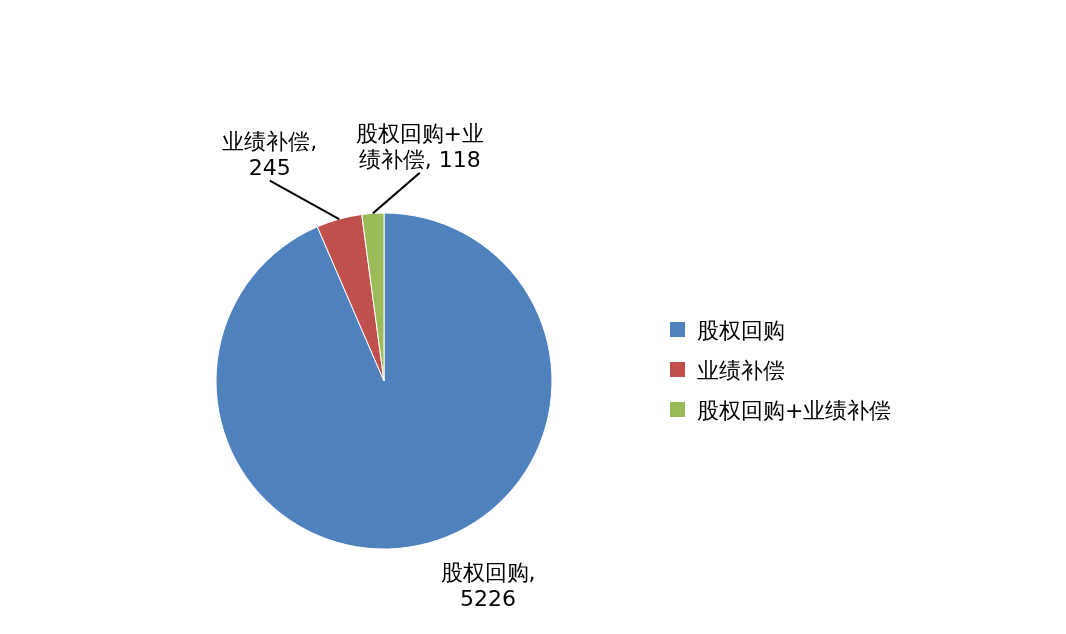  I want to click on legend-label: 业绩补偿, so click(741, 370).